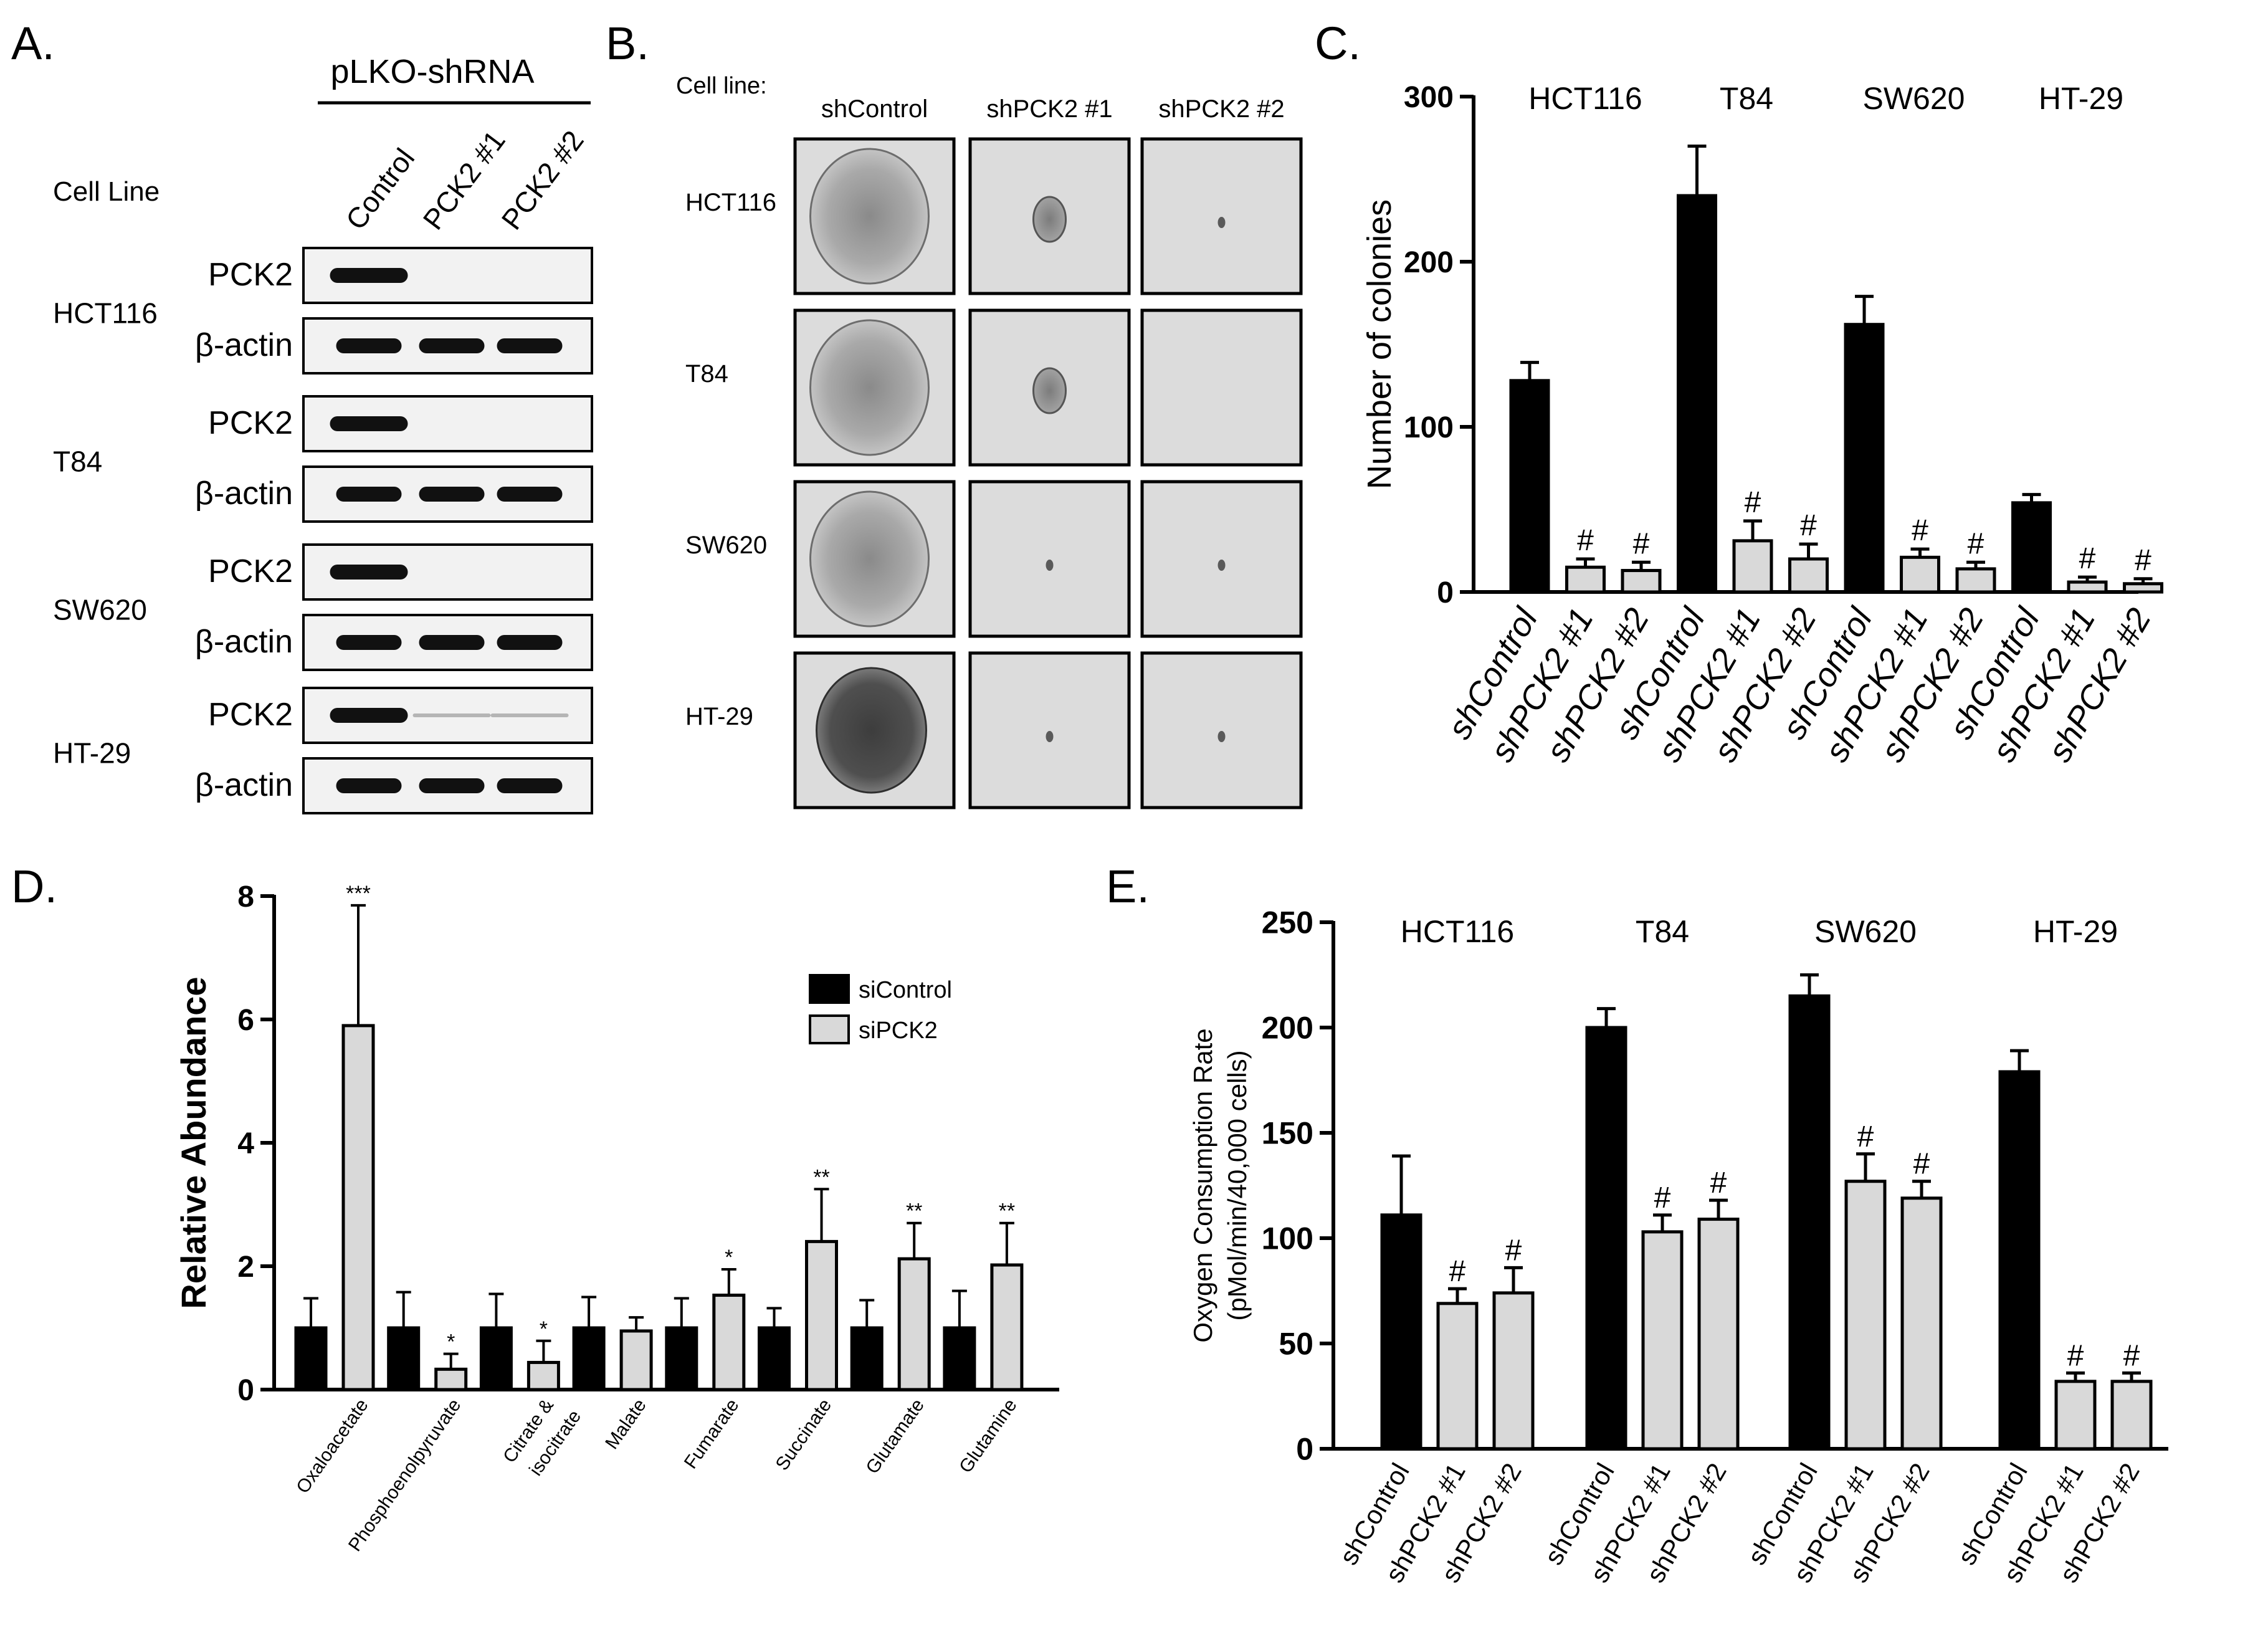 The height and width of the screenshot is (1627, 2268). I want to click on y-tick-label: 2, so click(245, 1267).